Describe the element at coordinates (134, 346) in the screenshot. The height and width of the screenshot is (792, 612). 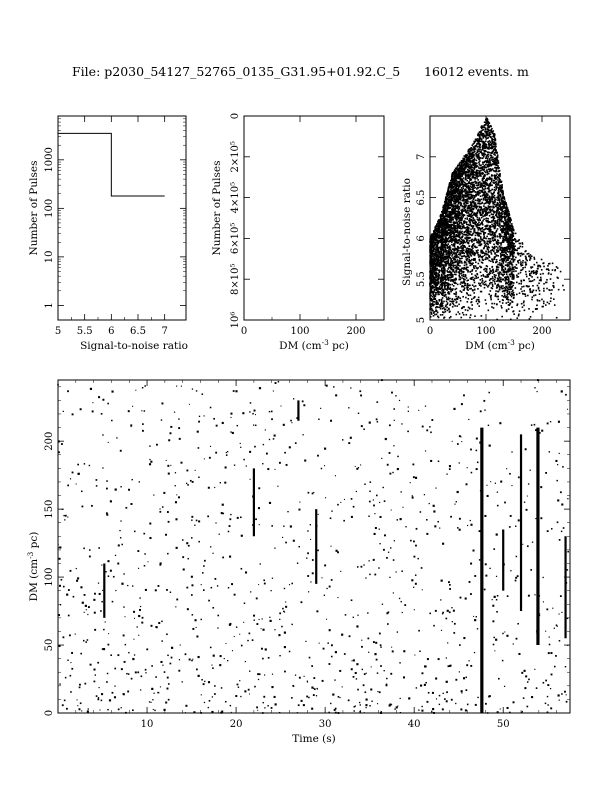
I see `x-axis-label-1: Signal-to-noise ratio` at that location.